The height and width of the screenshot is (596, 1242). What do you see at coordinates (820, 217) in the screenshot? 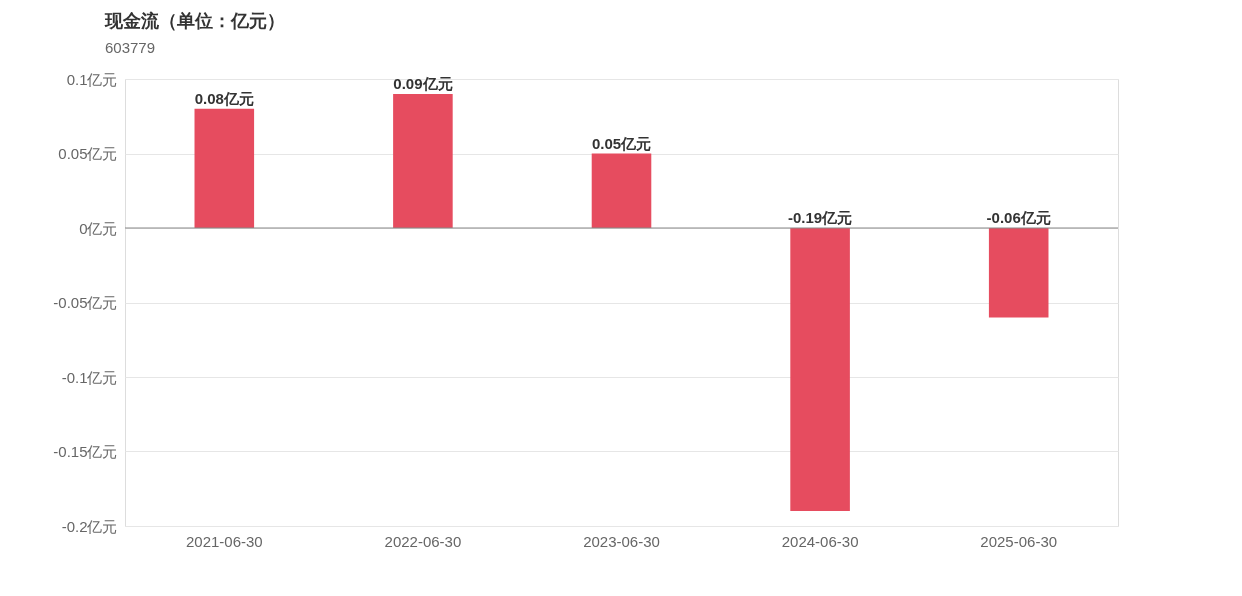
I see `data-label: -0.19亿元` at bounding box center [820, 217].